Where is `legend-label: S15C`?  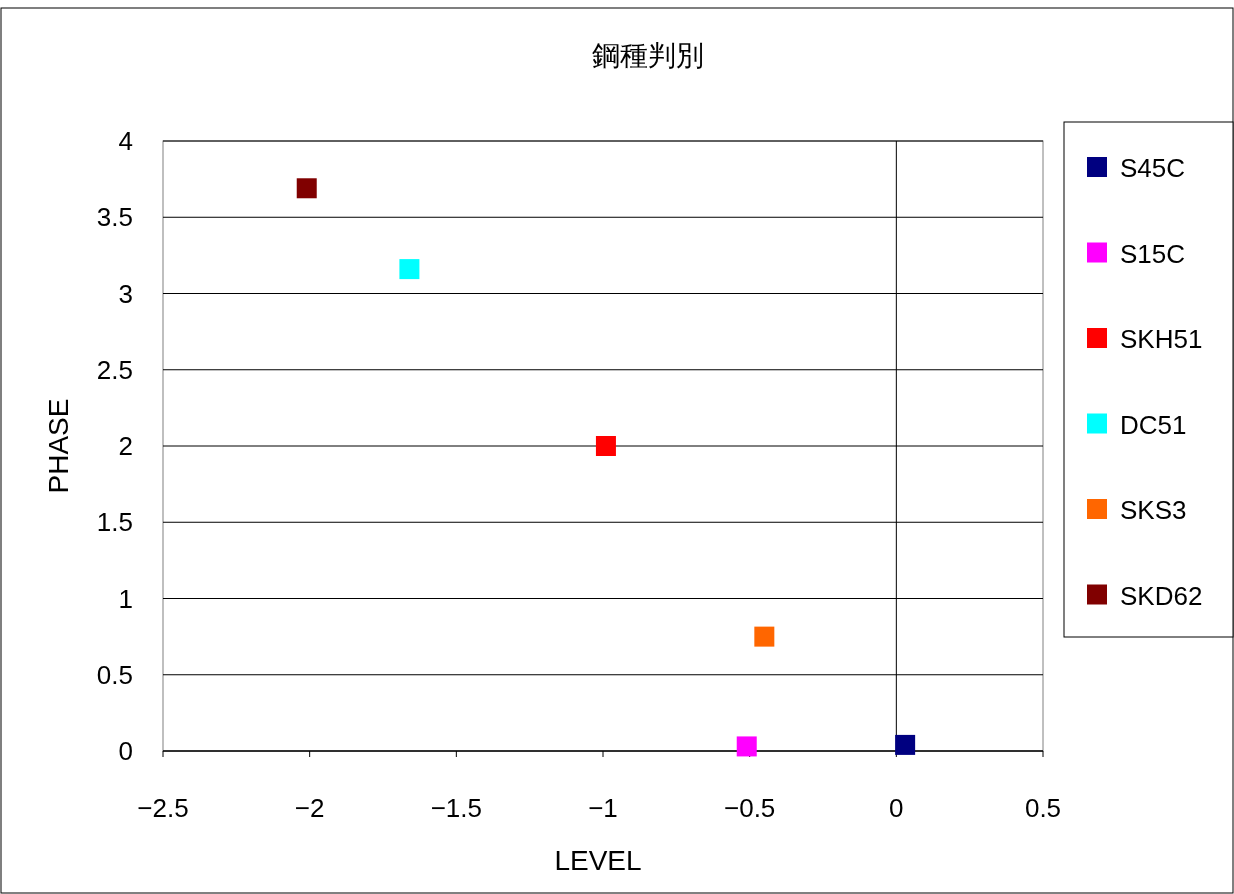
legend-label: S15C is located at coordinates (1153, 253).